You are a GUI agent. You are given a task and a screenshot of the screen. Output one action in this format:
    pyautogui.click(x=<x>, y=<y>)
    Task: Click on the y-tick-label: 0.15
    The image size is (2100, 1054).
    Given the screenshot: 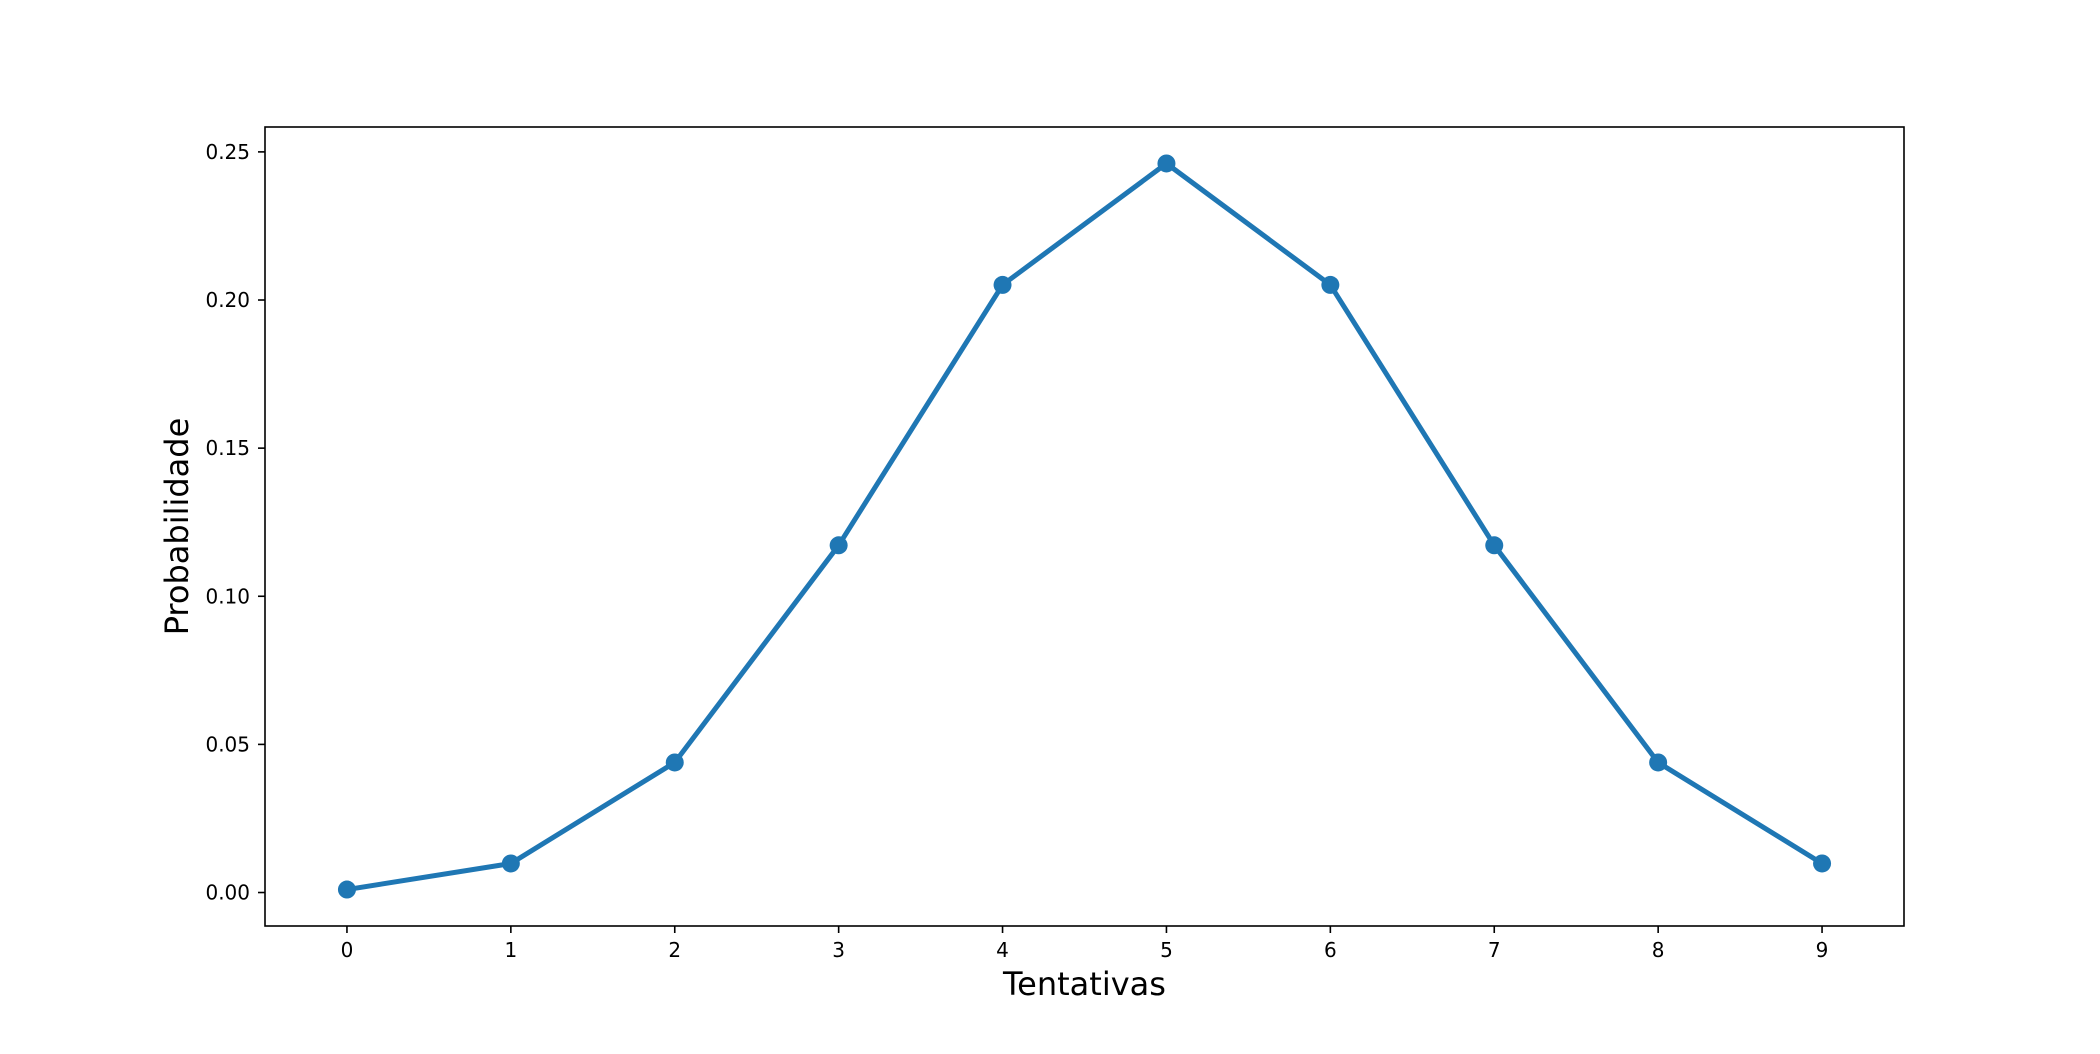 What is the action you would take?
    pyautogui.click(x=227, y=448)
    